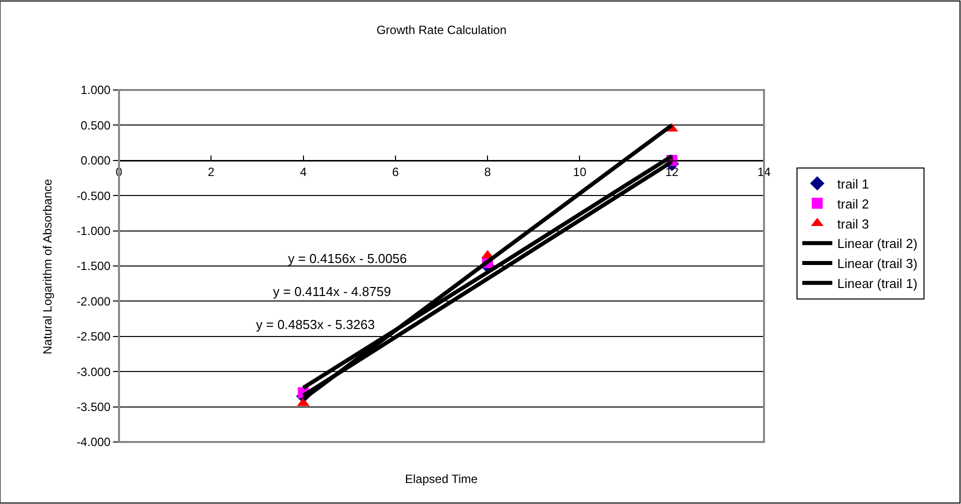 Image resolution: width=961 pixels, height=504 pixels. What do you see at coordinates (93, 301) in the screenshot?
I see `y-tick-label: -2.000` at bounding box center [93, 301].